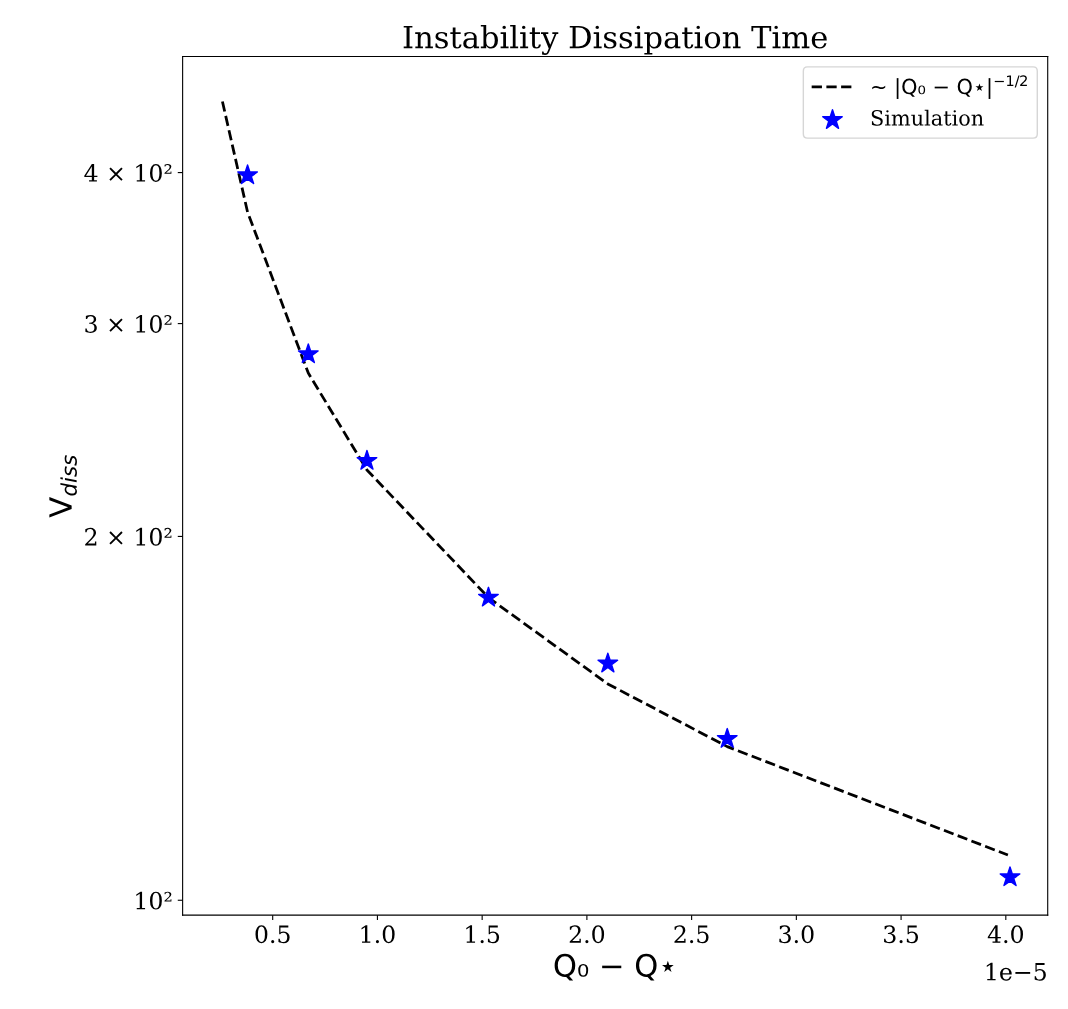 The image size is (1068, 1009). Describe the element at coordinates (272, 934) in the screenshot. I see `x-tick-label: 0.5` at that location.